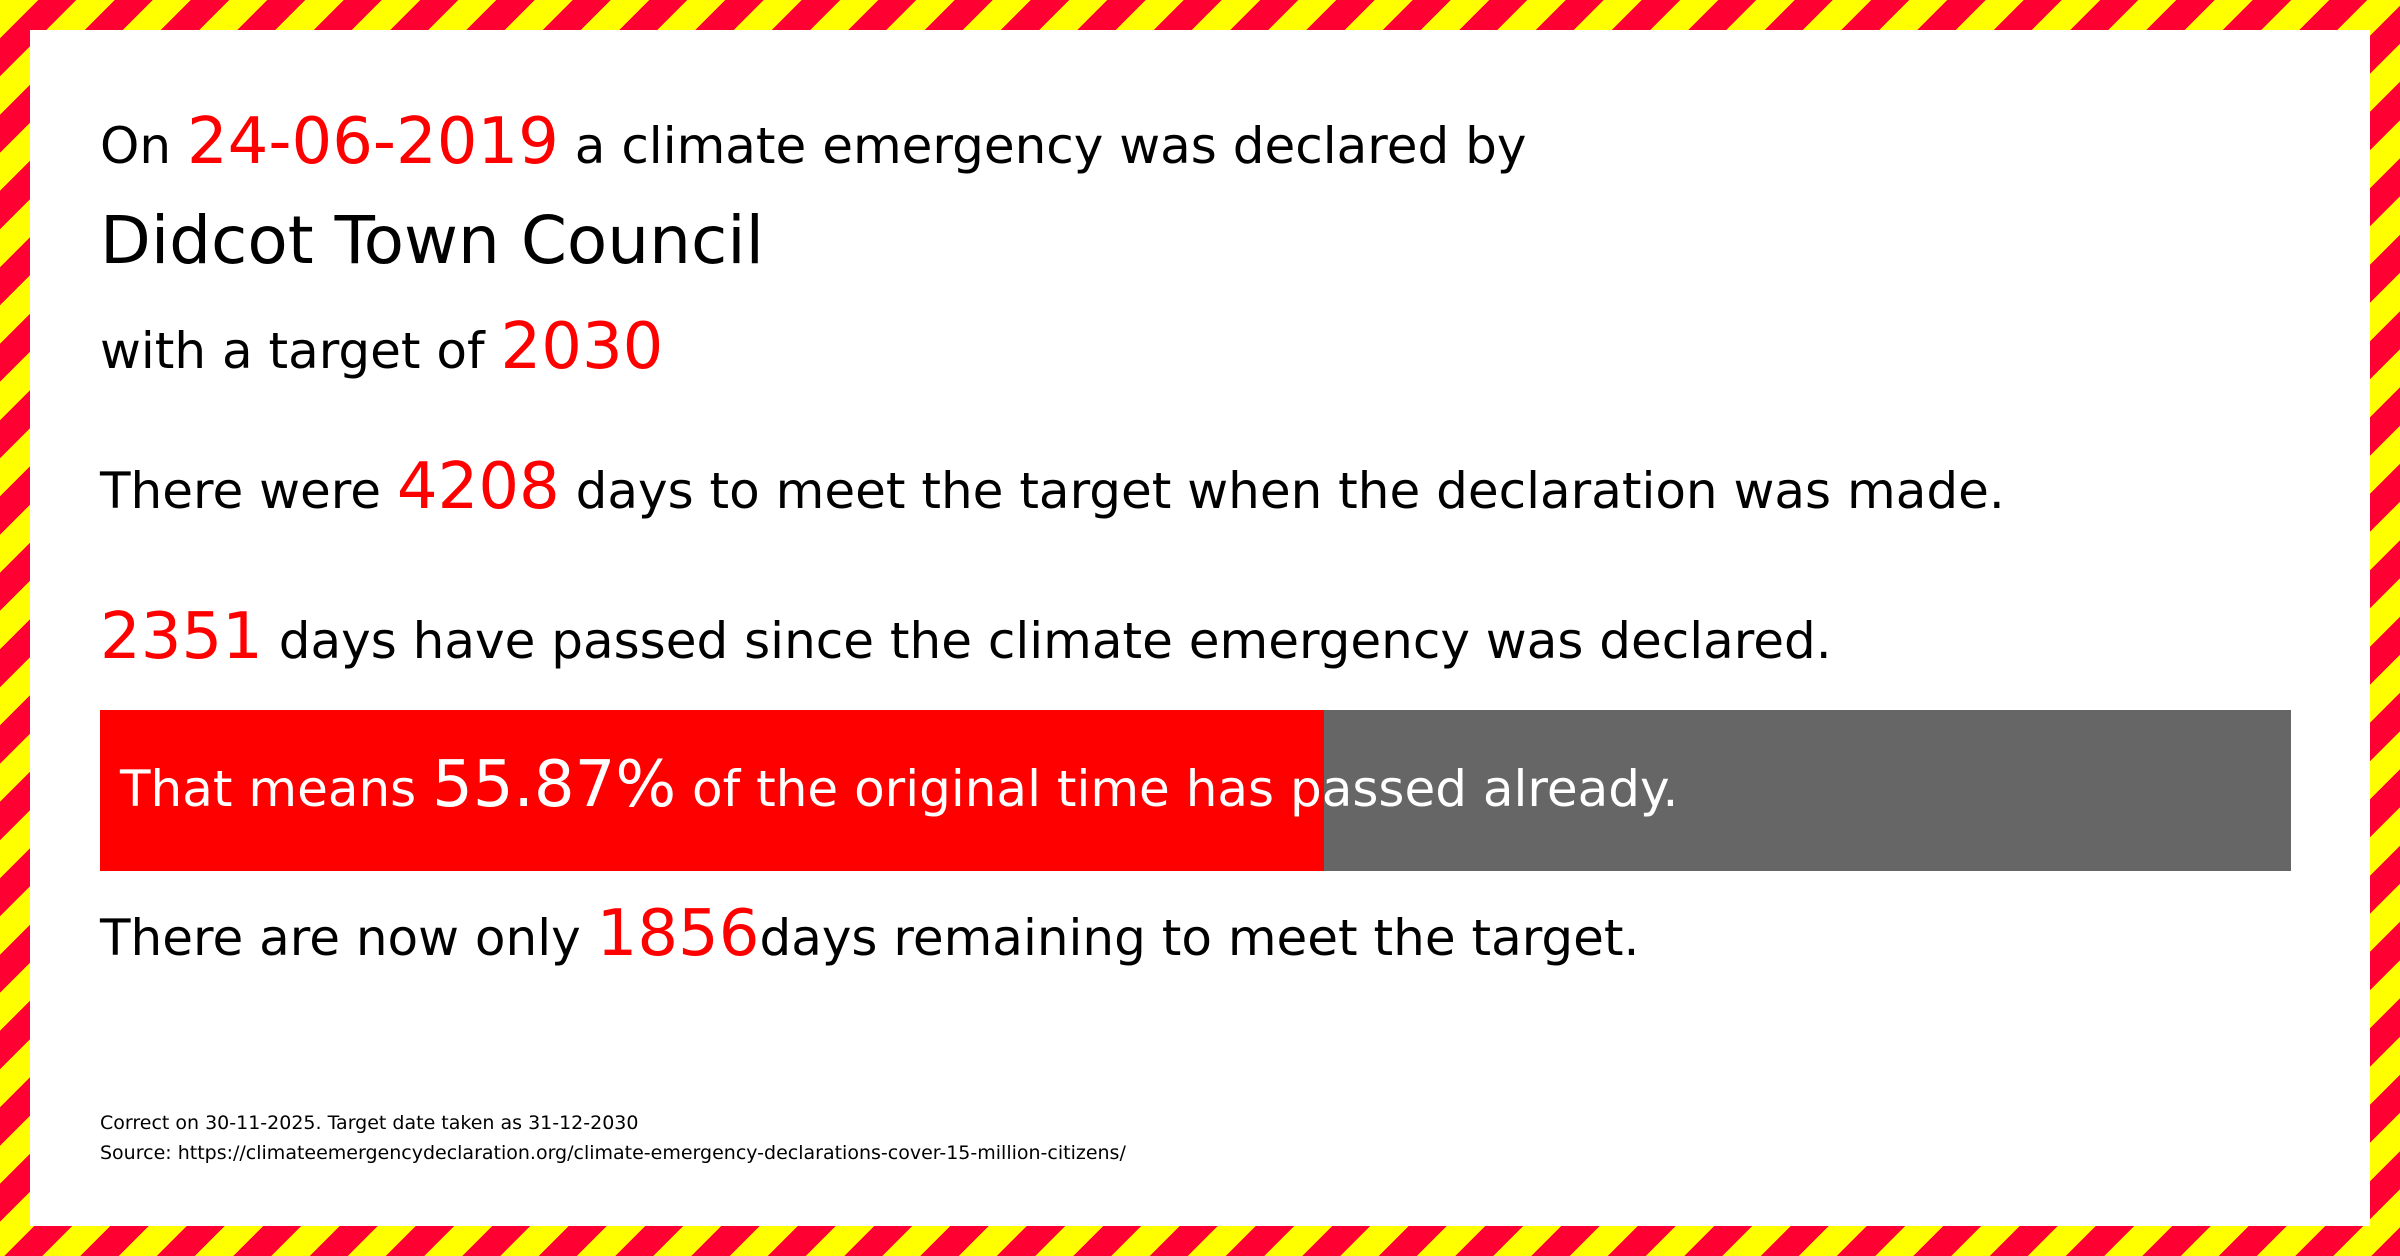  I want to click on text: There are now only, so click(348, 938).